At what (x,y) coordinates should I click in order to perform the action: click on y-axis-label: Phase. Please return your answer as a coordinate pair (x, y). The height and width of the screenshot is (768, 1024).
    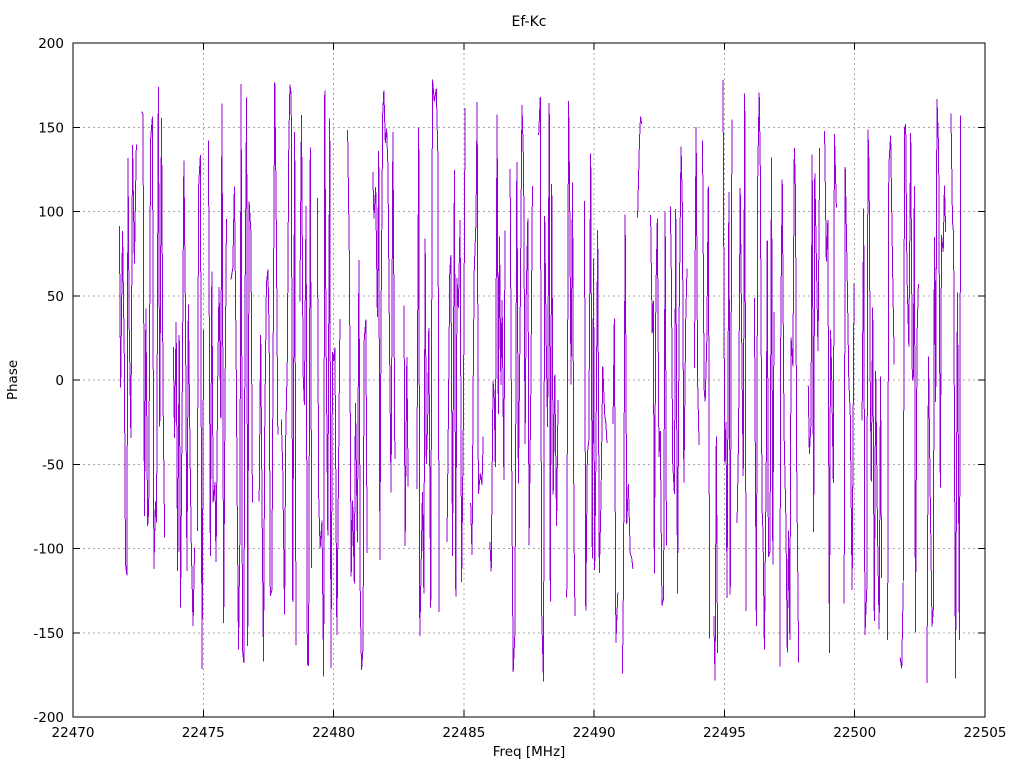
    Looking at the image, I should click on (13, 380).